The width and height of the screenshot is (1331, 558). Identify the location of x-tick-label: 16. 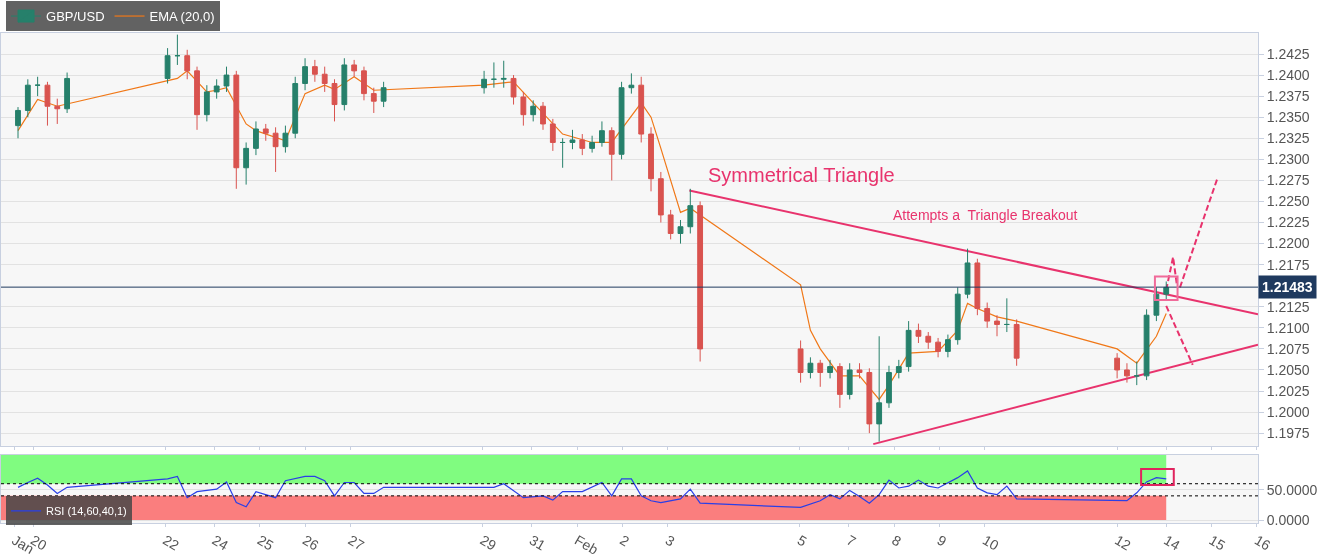
(1262, 542).